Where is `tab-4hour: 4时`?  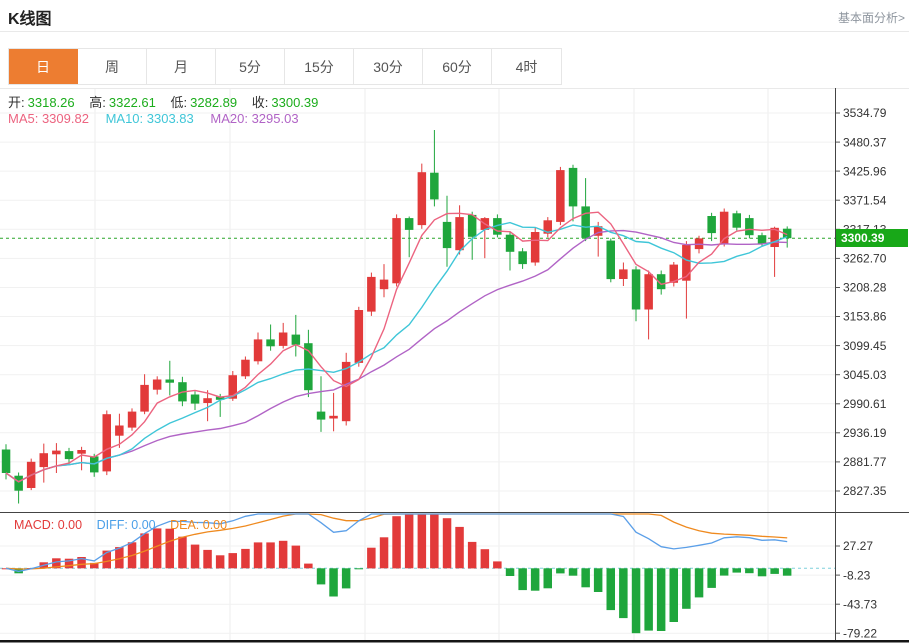 tab-4hour: 4时 is located at coordinates (526, 66).